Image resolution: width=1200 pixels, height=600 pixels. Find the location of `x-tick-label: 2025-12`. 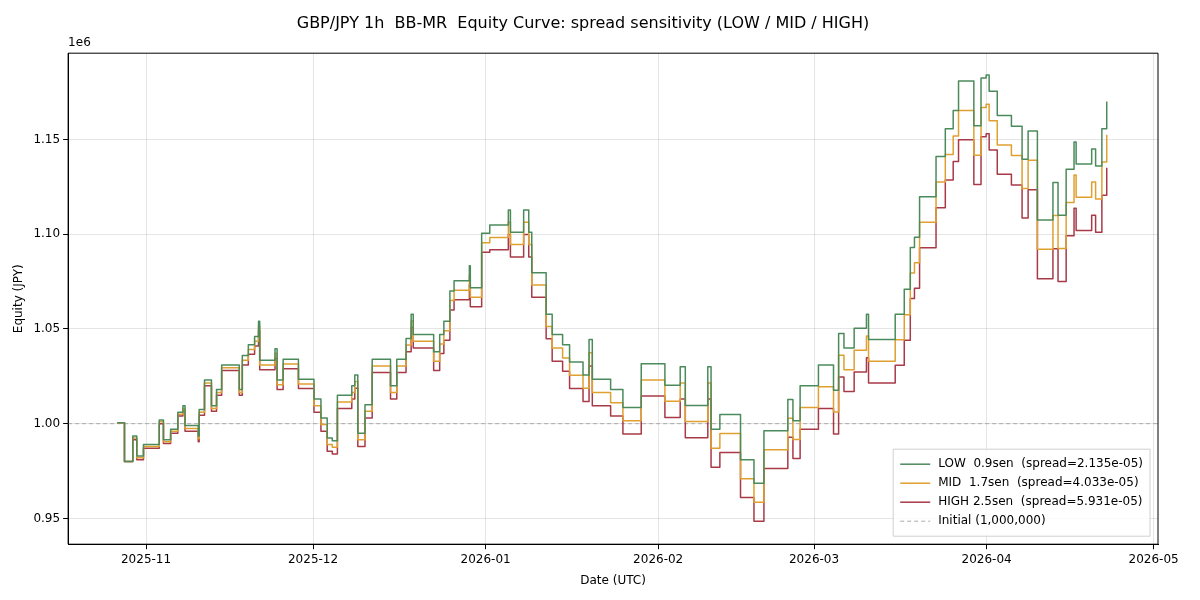

x-tick-label: 2025-12 is located at coordinates (313, 558).